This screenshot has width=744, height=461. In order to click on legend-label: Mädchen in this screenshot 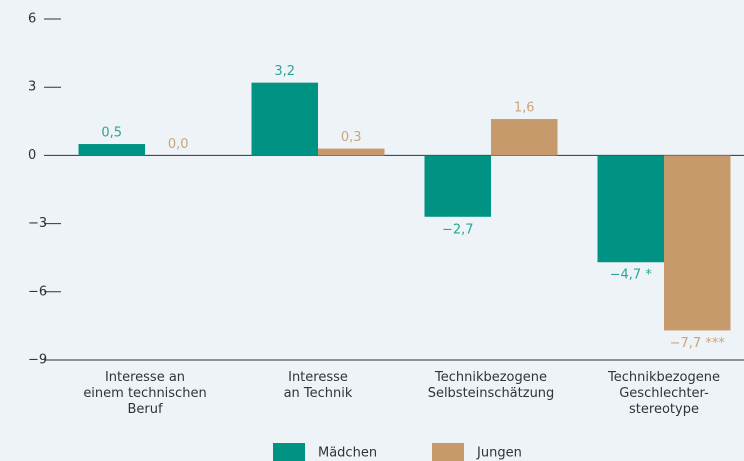, I will do `click(347, 453)`.